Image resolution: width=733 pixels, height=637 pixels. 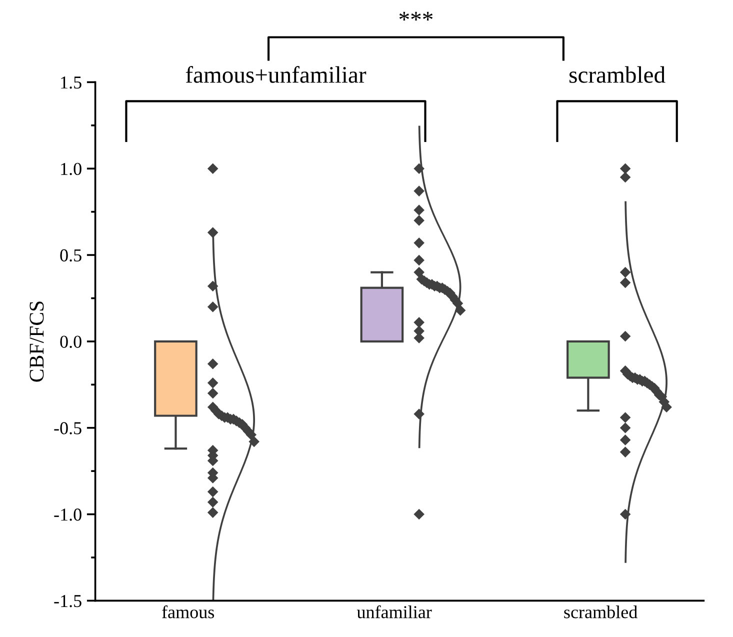 I want to click on y-tick-label: 0.5, so click(x=71, y=255).